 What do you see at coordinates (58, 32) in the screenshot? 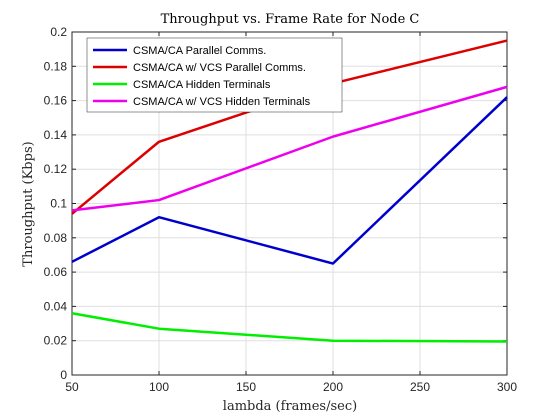
I see `y-tick-label: 0.2` at bounding box center [58, 32].